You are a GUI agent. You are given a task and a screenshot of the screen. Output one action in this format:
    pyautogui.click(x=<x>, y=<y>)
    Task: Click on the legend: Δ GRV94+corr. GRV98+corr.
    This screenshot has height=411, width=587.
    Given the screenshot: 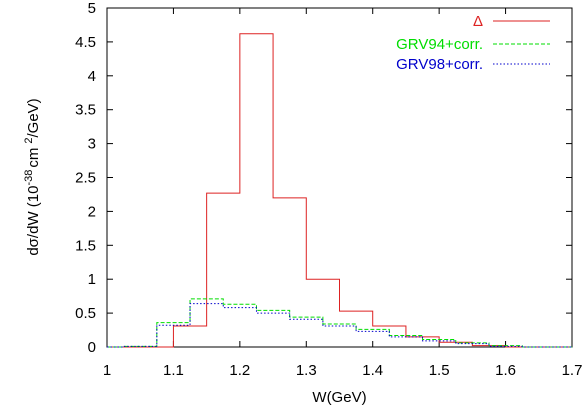 What is the action you would take?
    pyautogui.click(x=473, y=43)
    